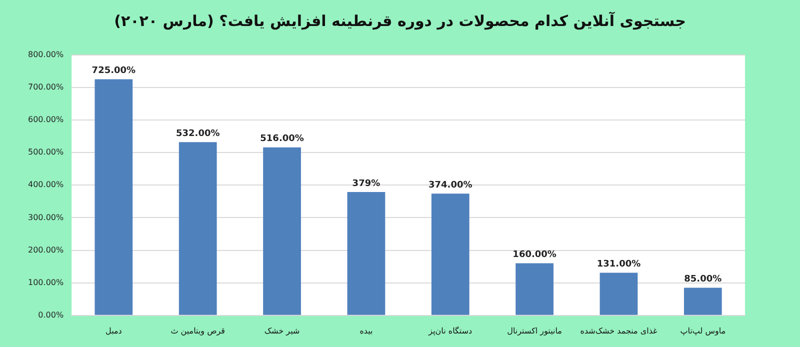  I want to click on y-tick-label: 700.00%, so click(46, 87).